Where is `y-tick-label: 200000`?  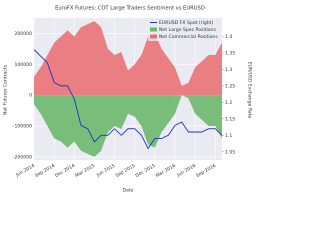 y-tick-label: 200000 is located at coordinates (23, 34).